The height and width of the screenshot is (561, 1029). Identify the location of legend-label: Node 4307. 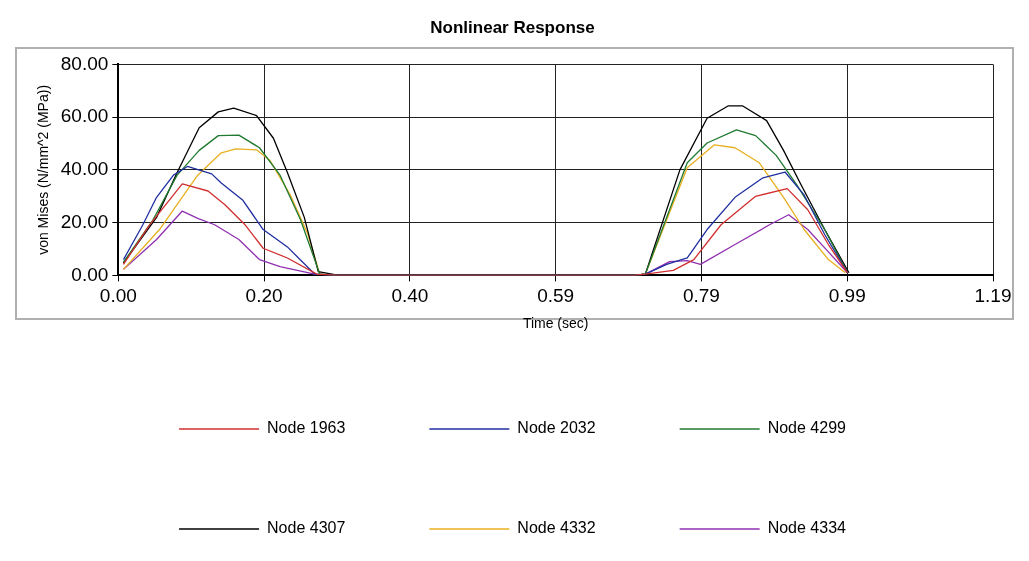
(306, 528).